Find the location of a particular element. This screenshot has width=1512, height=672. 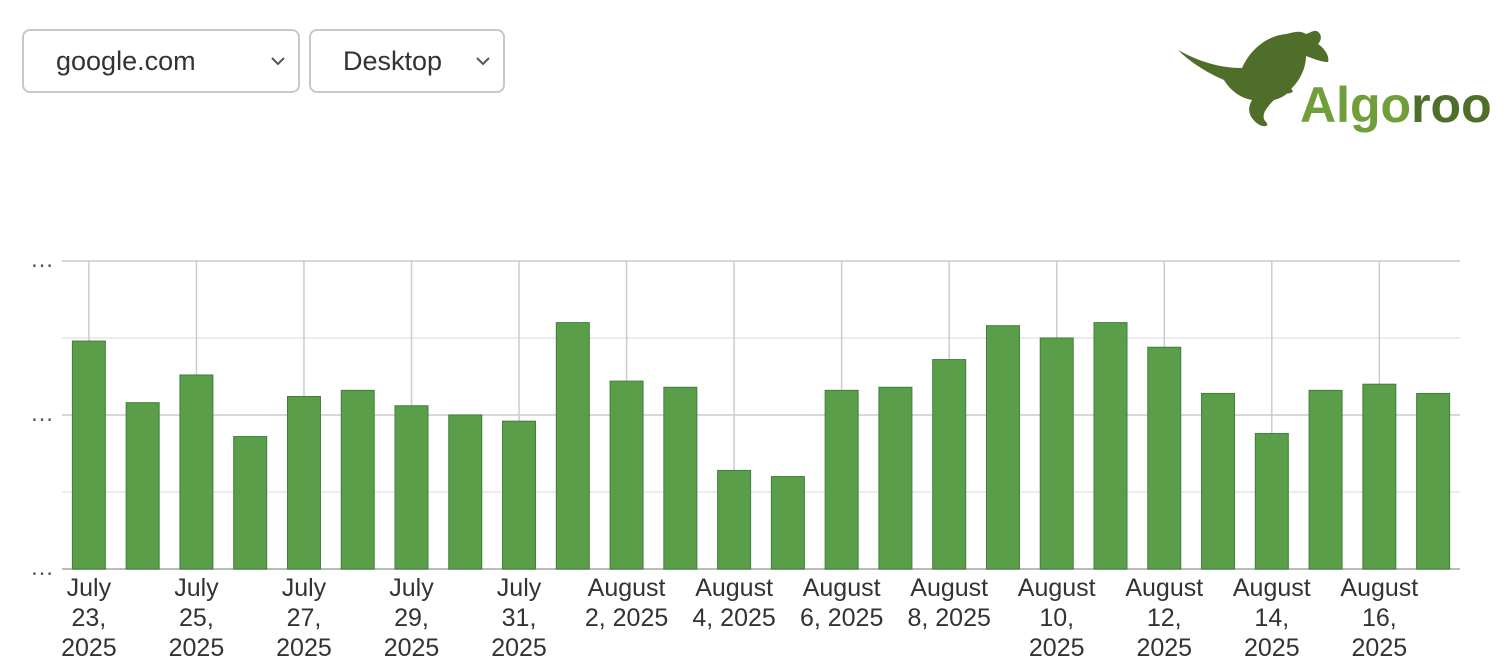

x-tick-label: August 10, 2025 is located at coordinates (1057, 618).